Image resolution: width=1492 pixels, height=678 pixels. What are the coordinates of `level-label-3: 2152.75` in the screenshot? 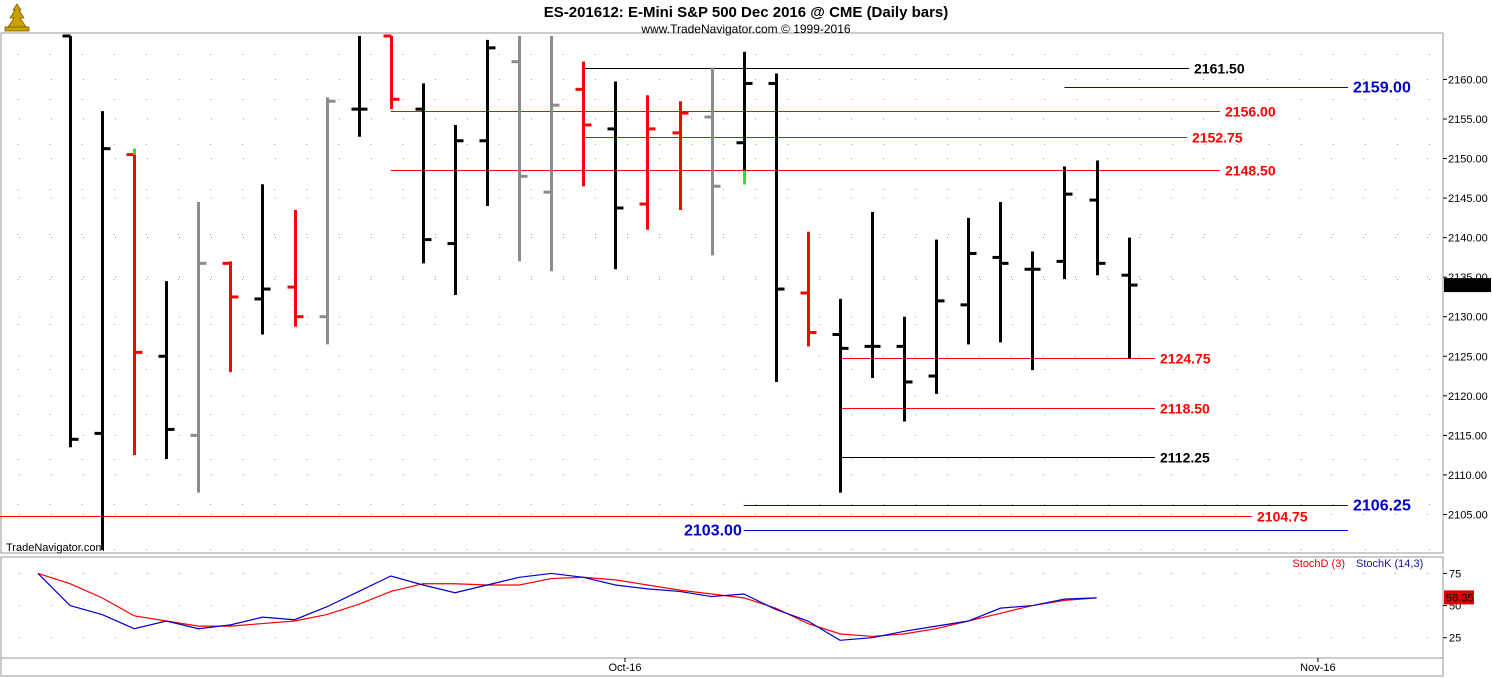 It's located at (1217, 138).